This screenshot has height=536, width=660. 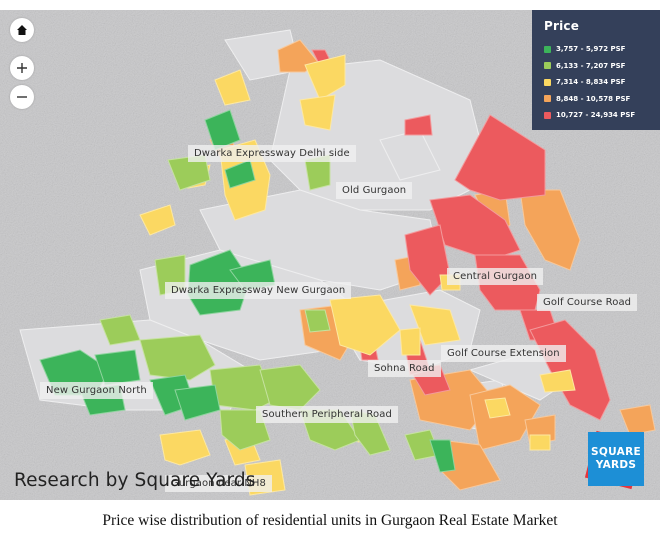 I want to click on zoom-in-button, so click(x=22, y=68).